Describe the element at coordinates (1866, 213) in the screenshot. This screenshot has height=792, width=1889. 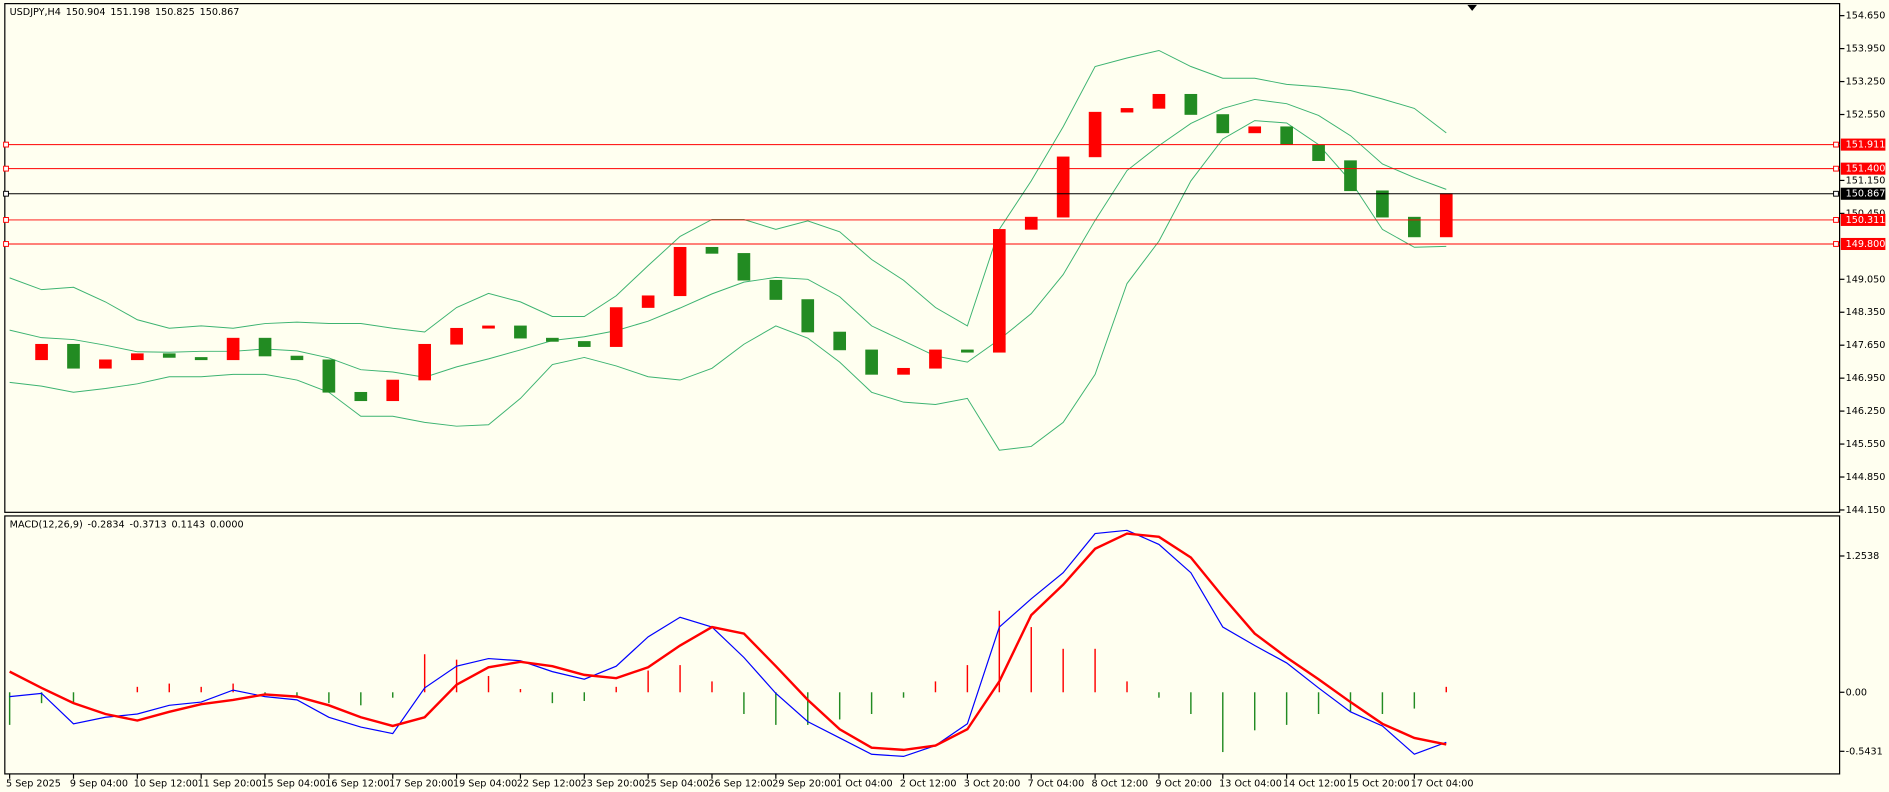
I see `y-tick-label: 150.450` at that location.